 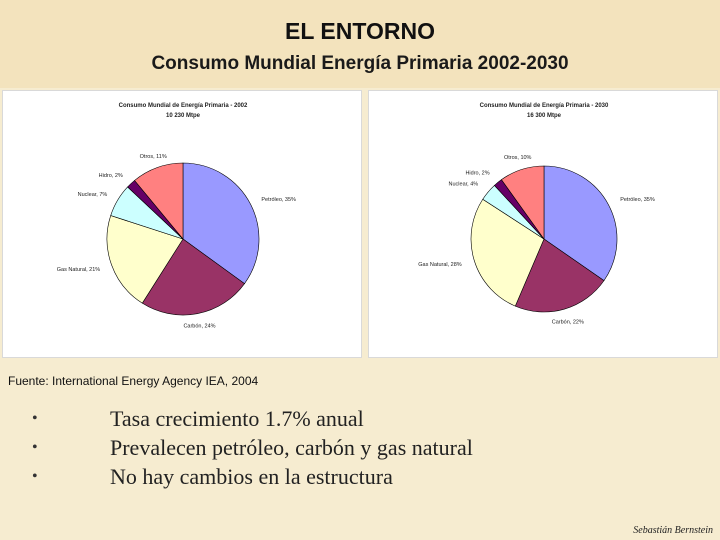 I want to click on bullet-item: • Tasa crecimiento 1.7% anual, so click(x=252, y=418).